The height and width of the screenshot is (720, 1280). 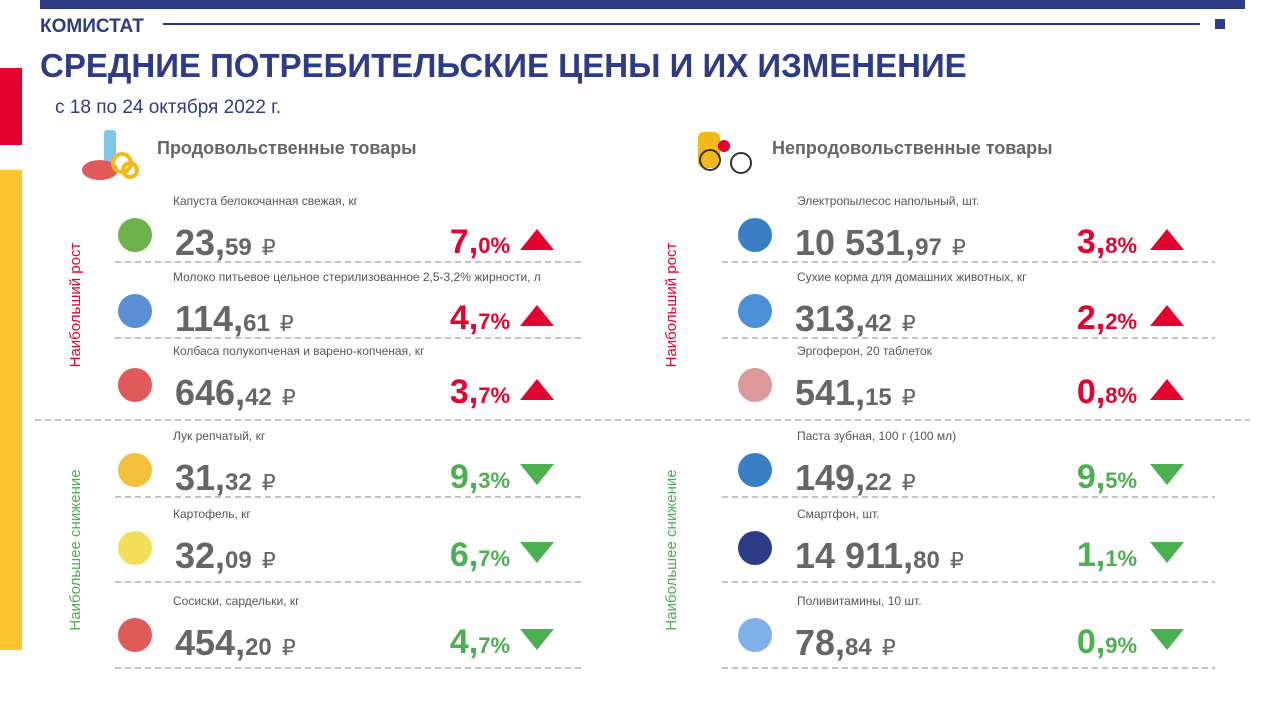 I want to click on price-fraction: 22, so click(x=878, y=482).